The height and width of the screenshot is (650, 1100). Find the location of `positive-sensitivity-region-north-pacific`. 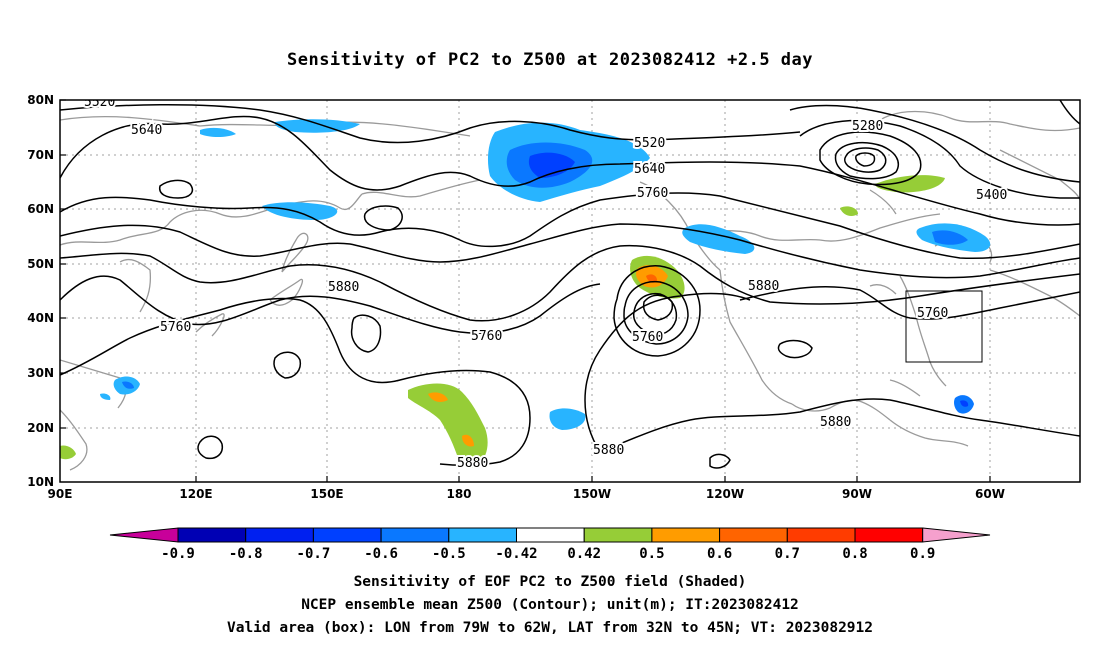

positive-sensitivity-region-north-pacific is located at coordinates (657, 277).